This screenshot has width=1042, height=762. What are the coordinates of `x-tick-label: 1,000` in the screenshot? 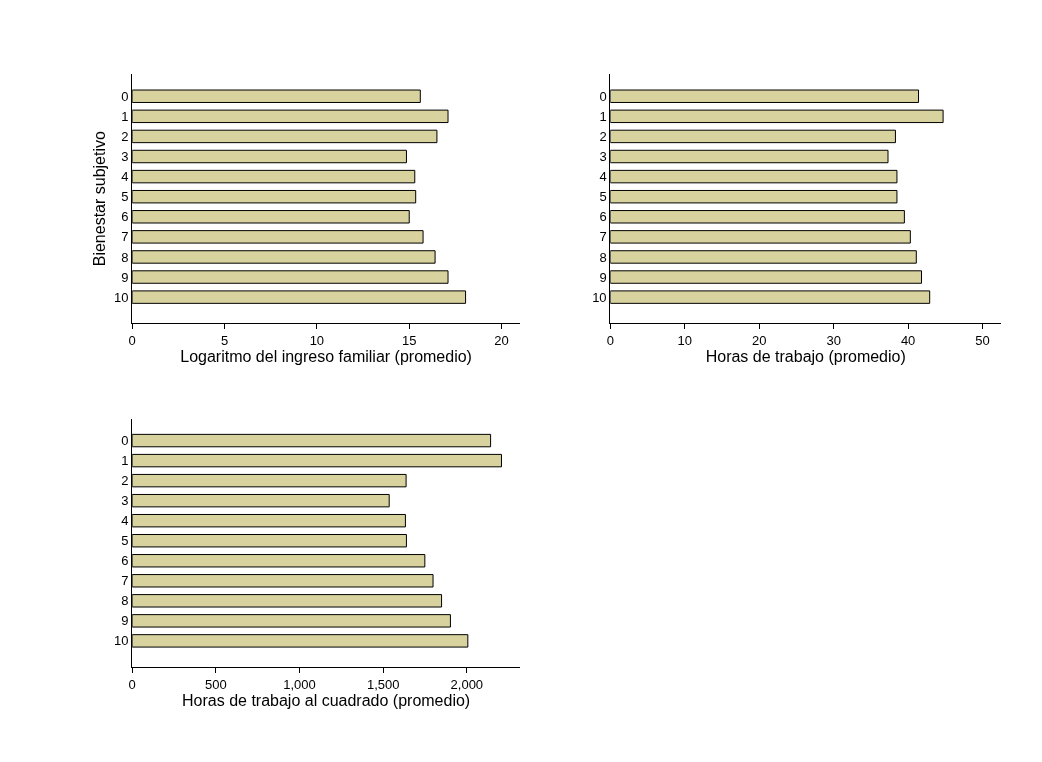 It's located at (299, 684).